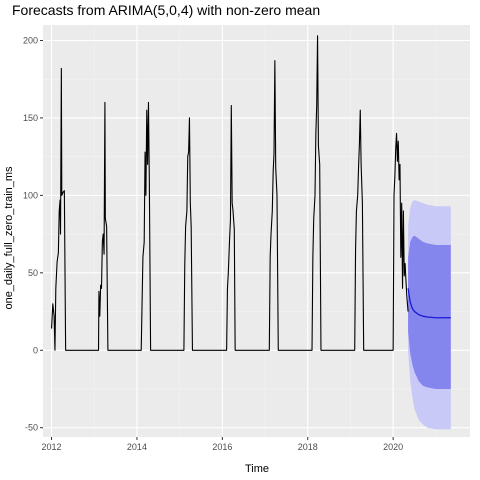 The height and width of the screenshot is (480, 480). I want to click on forecast-mean-line, so click(429, 303).